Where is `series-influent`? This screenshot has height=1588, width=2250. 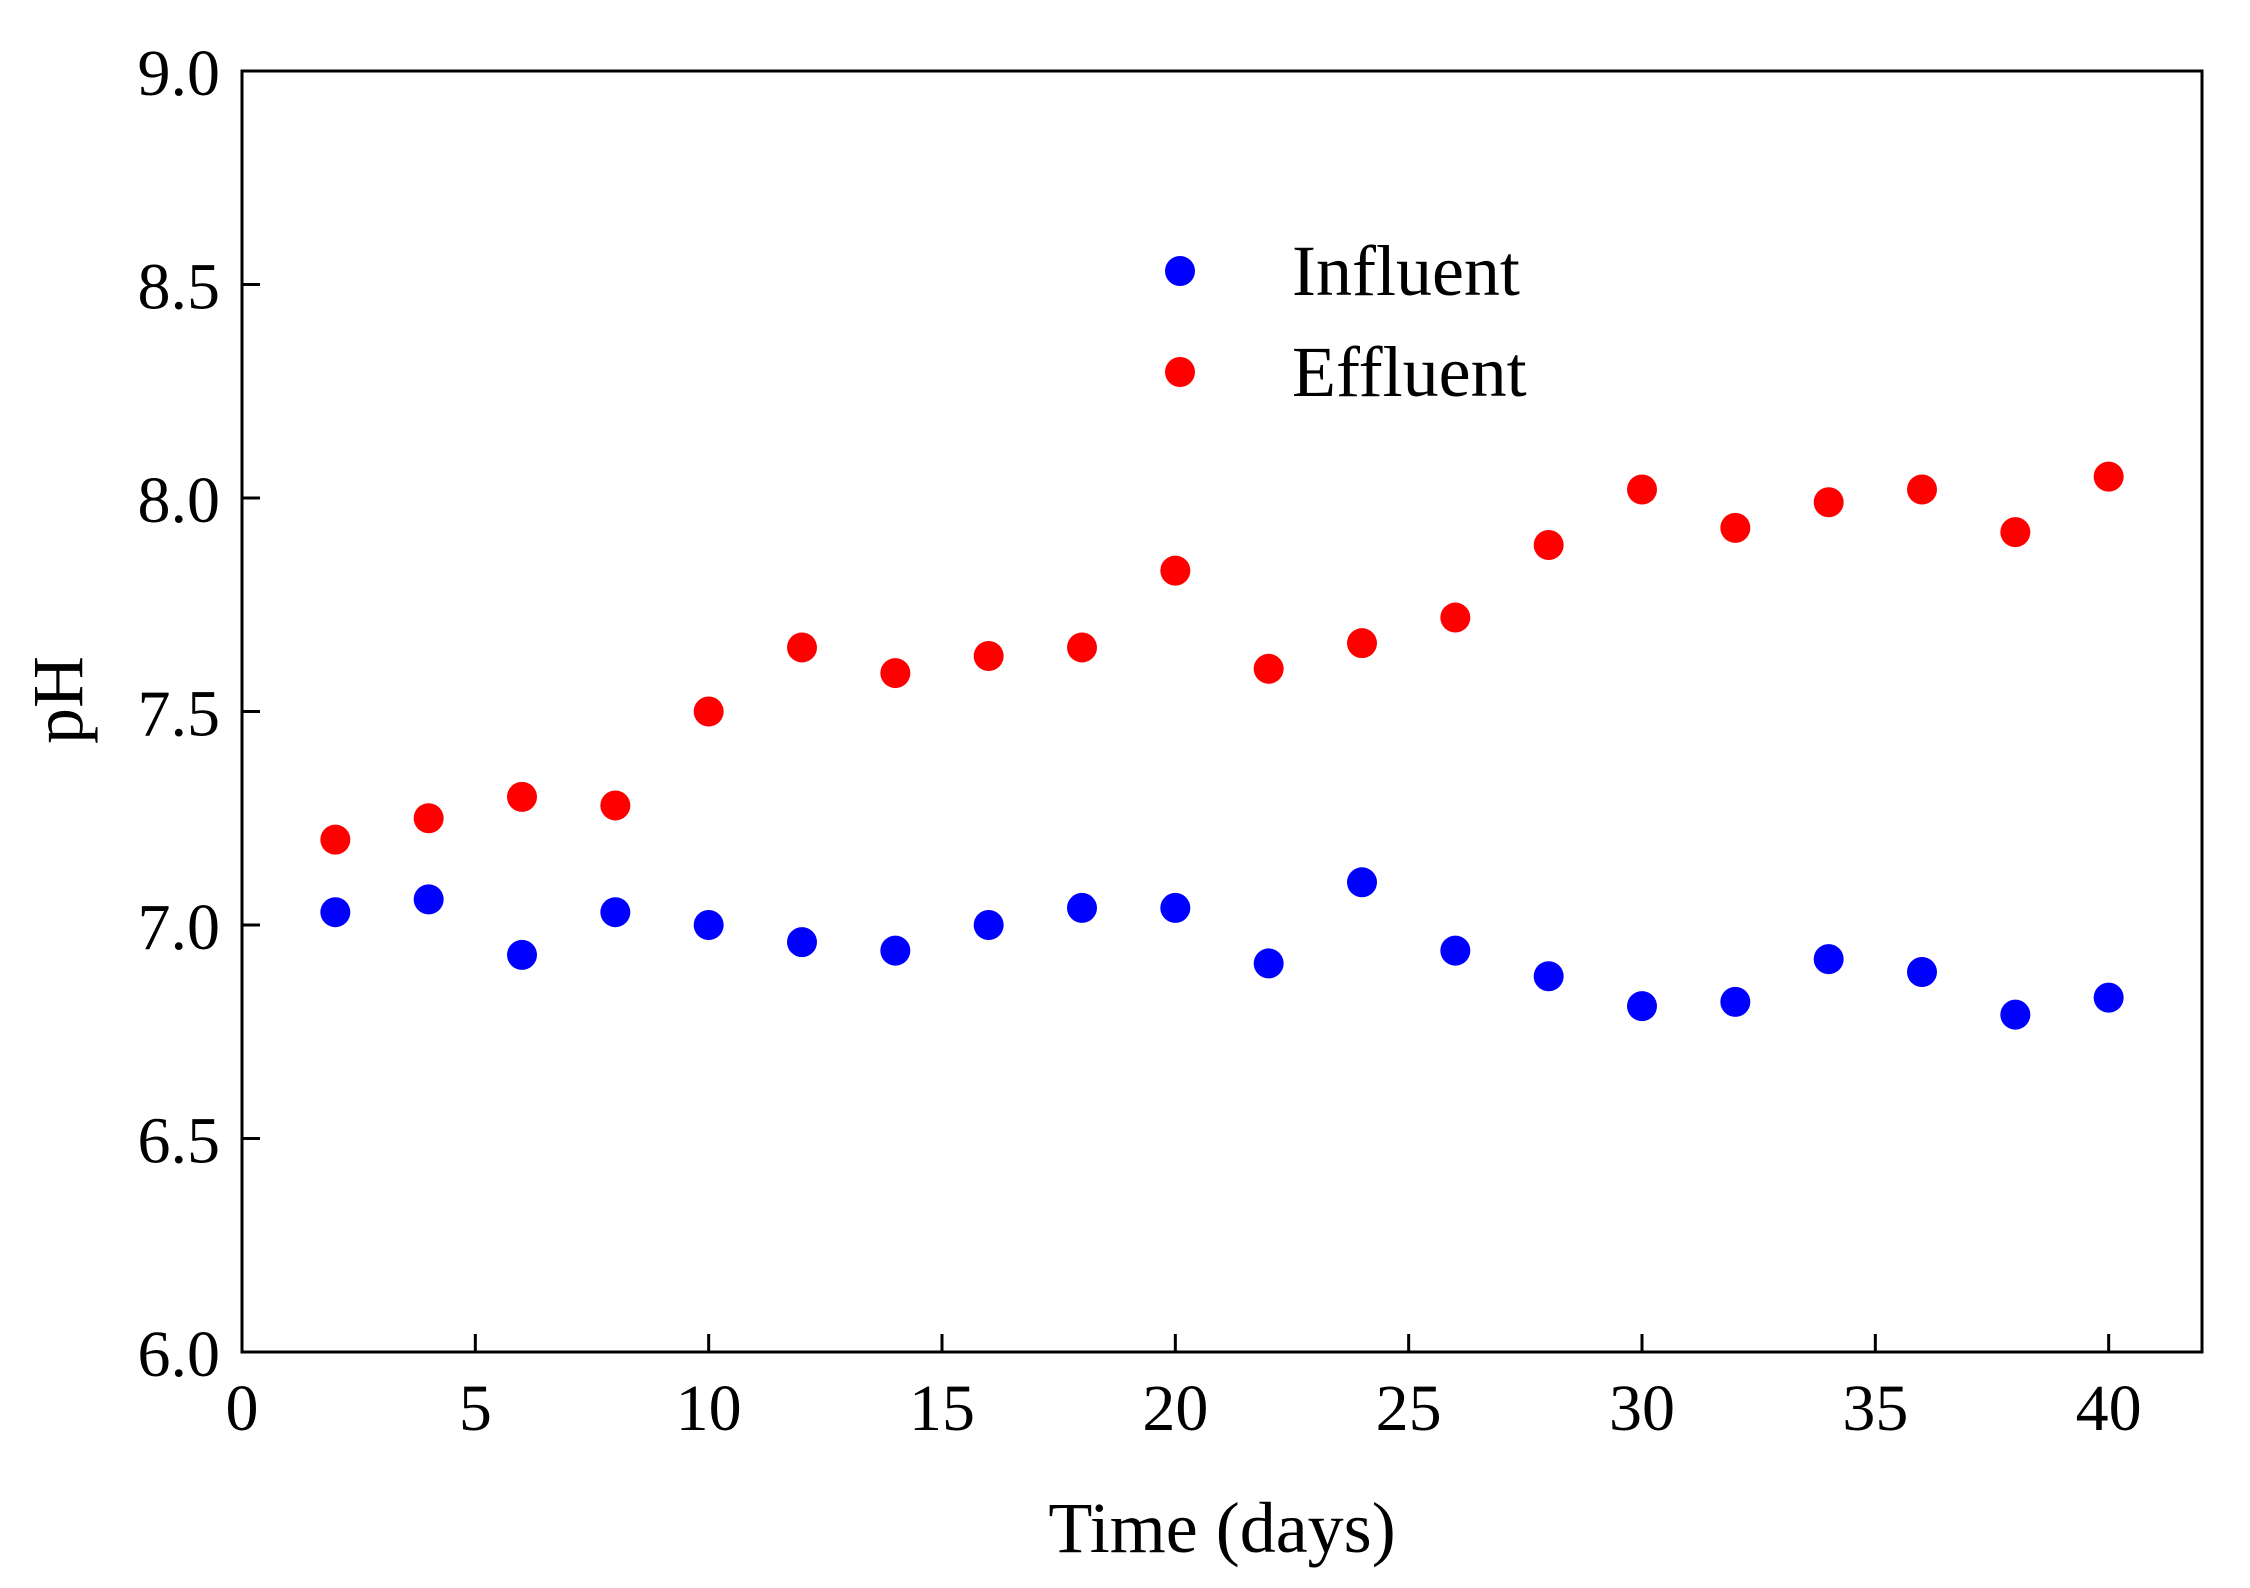
series-influent is located at coordinates (1222, 948).